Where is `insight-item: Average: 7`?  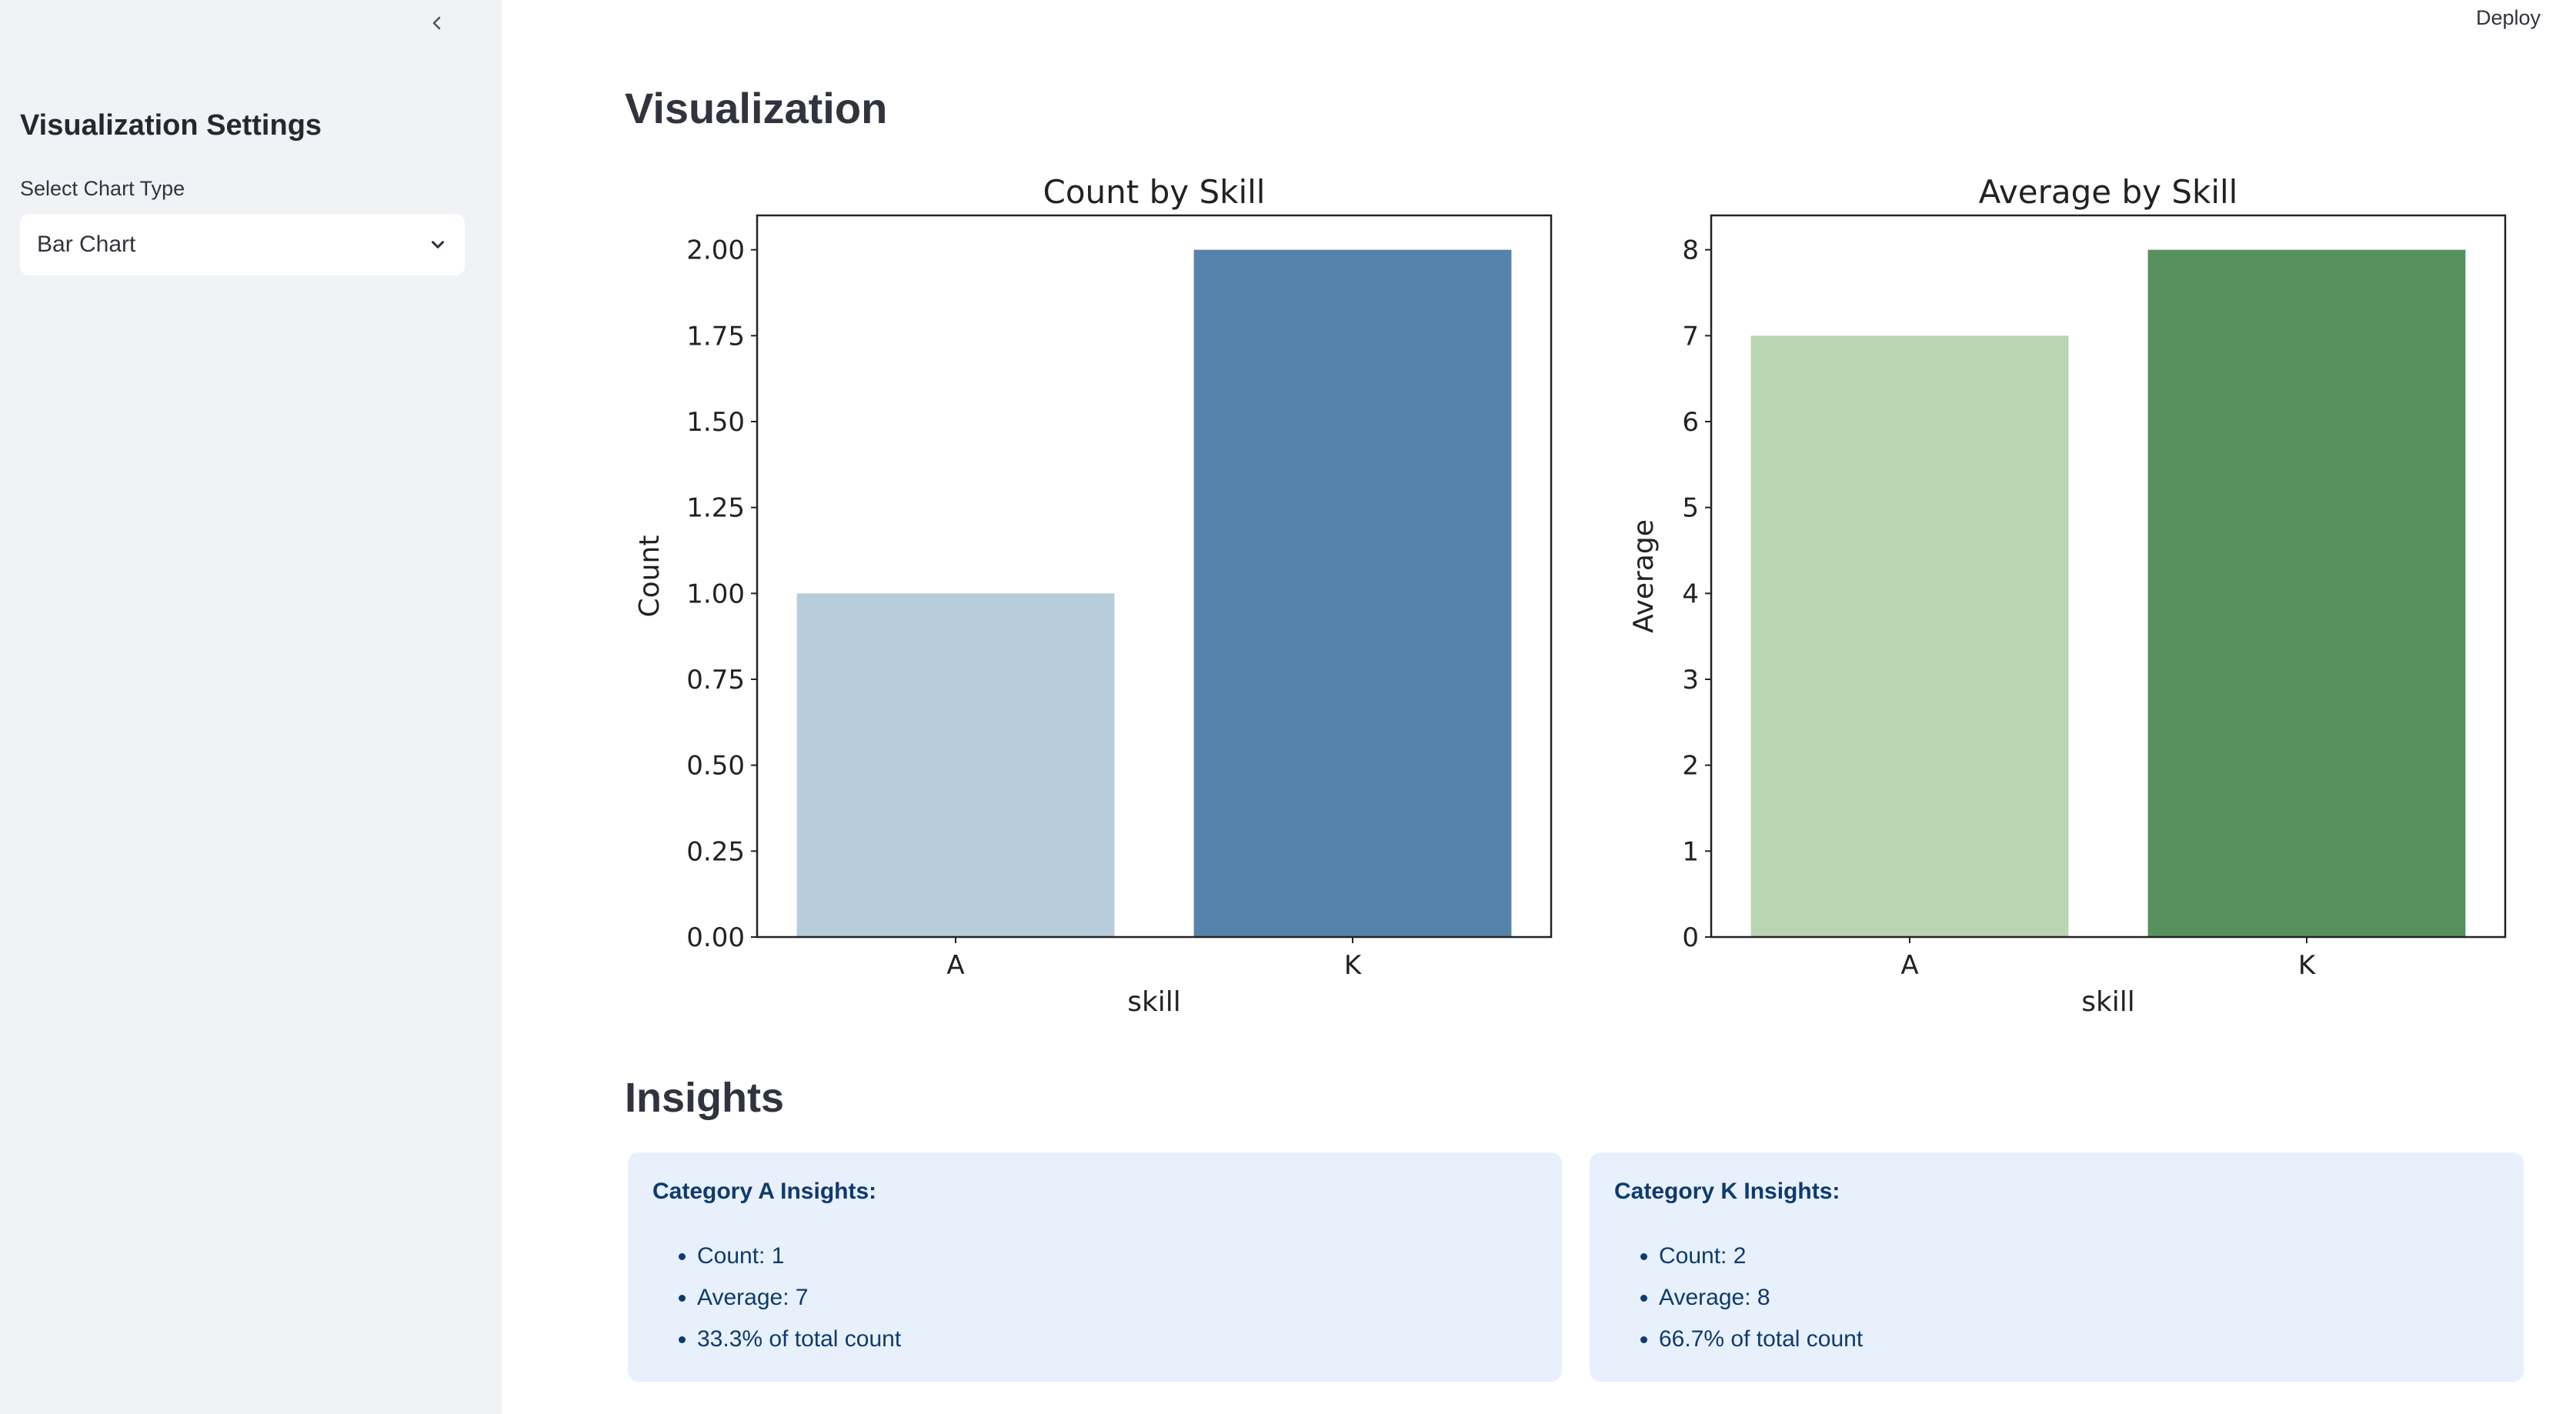 insight-item: Average: 7 is located at coordinates (1117, 1298).